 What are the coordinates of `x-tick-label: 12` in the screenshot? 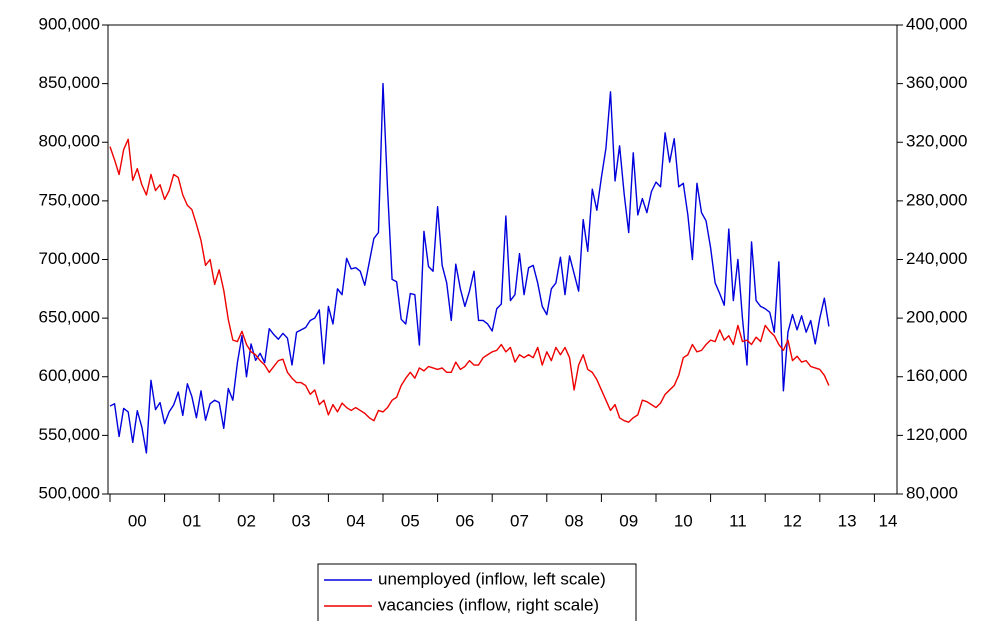 It's located at (792, 520).